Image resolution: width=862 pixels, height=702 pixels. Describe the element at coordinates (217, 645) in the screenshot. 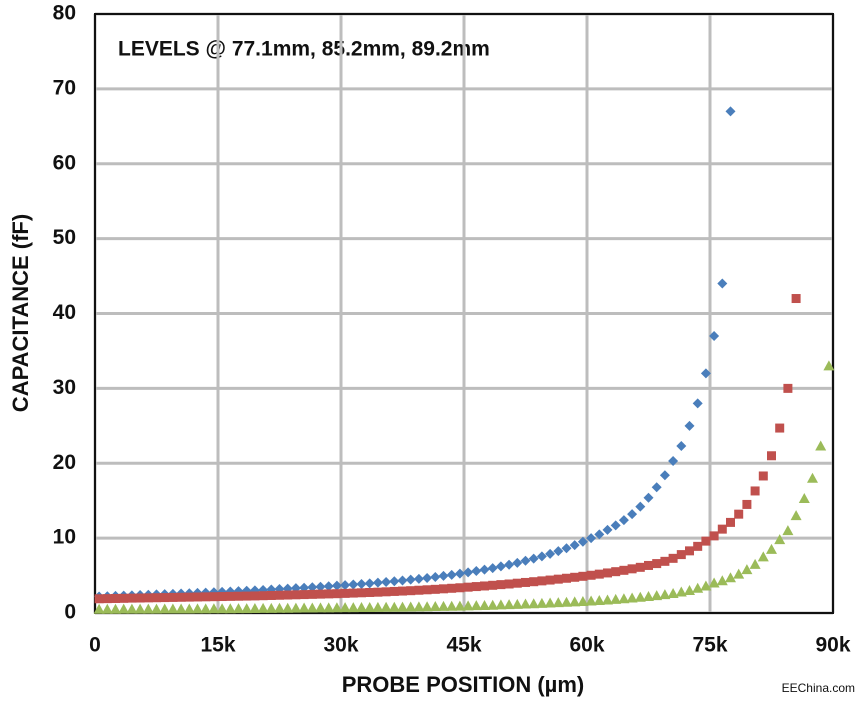

I see `x-tick-label: 15k` at that location.